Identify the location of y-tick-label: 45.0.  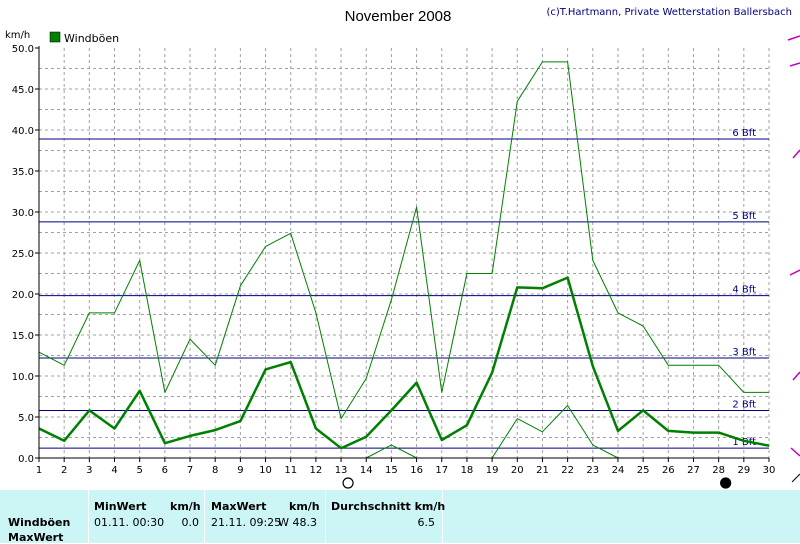
(23, 90).